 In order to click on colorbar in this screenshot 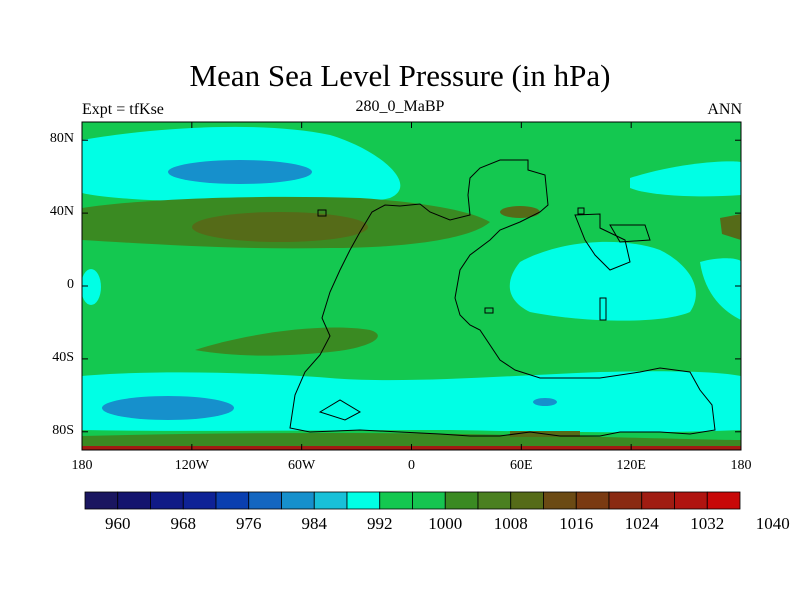, I will do `click(412, 500)`.